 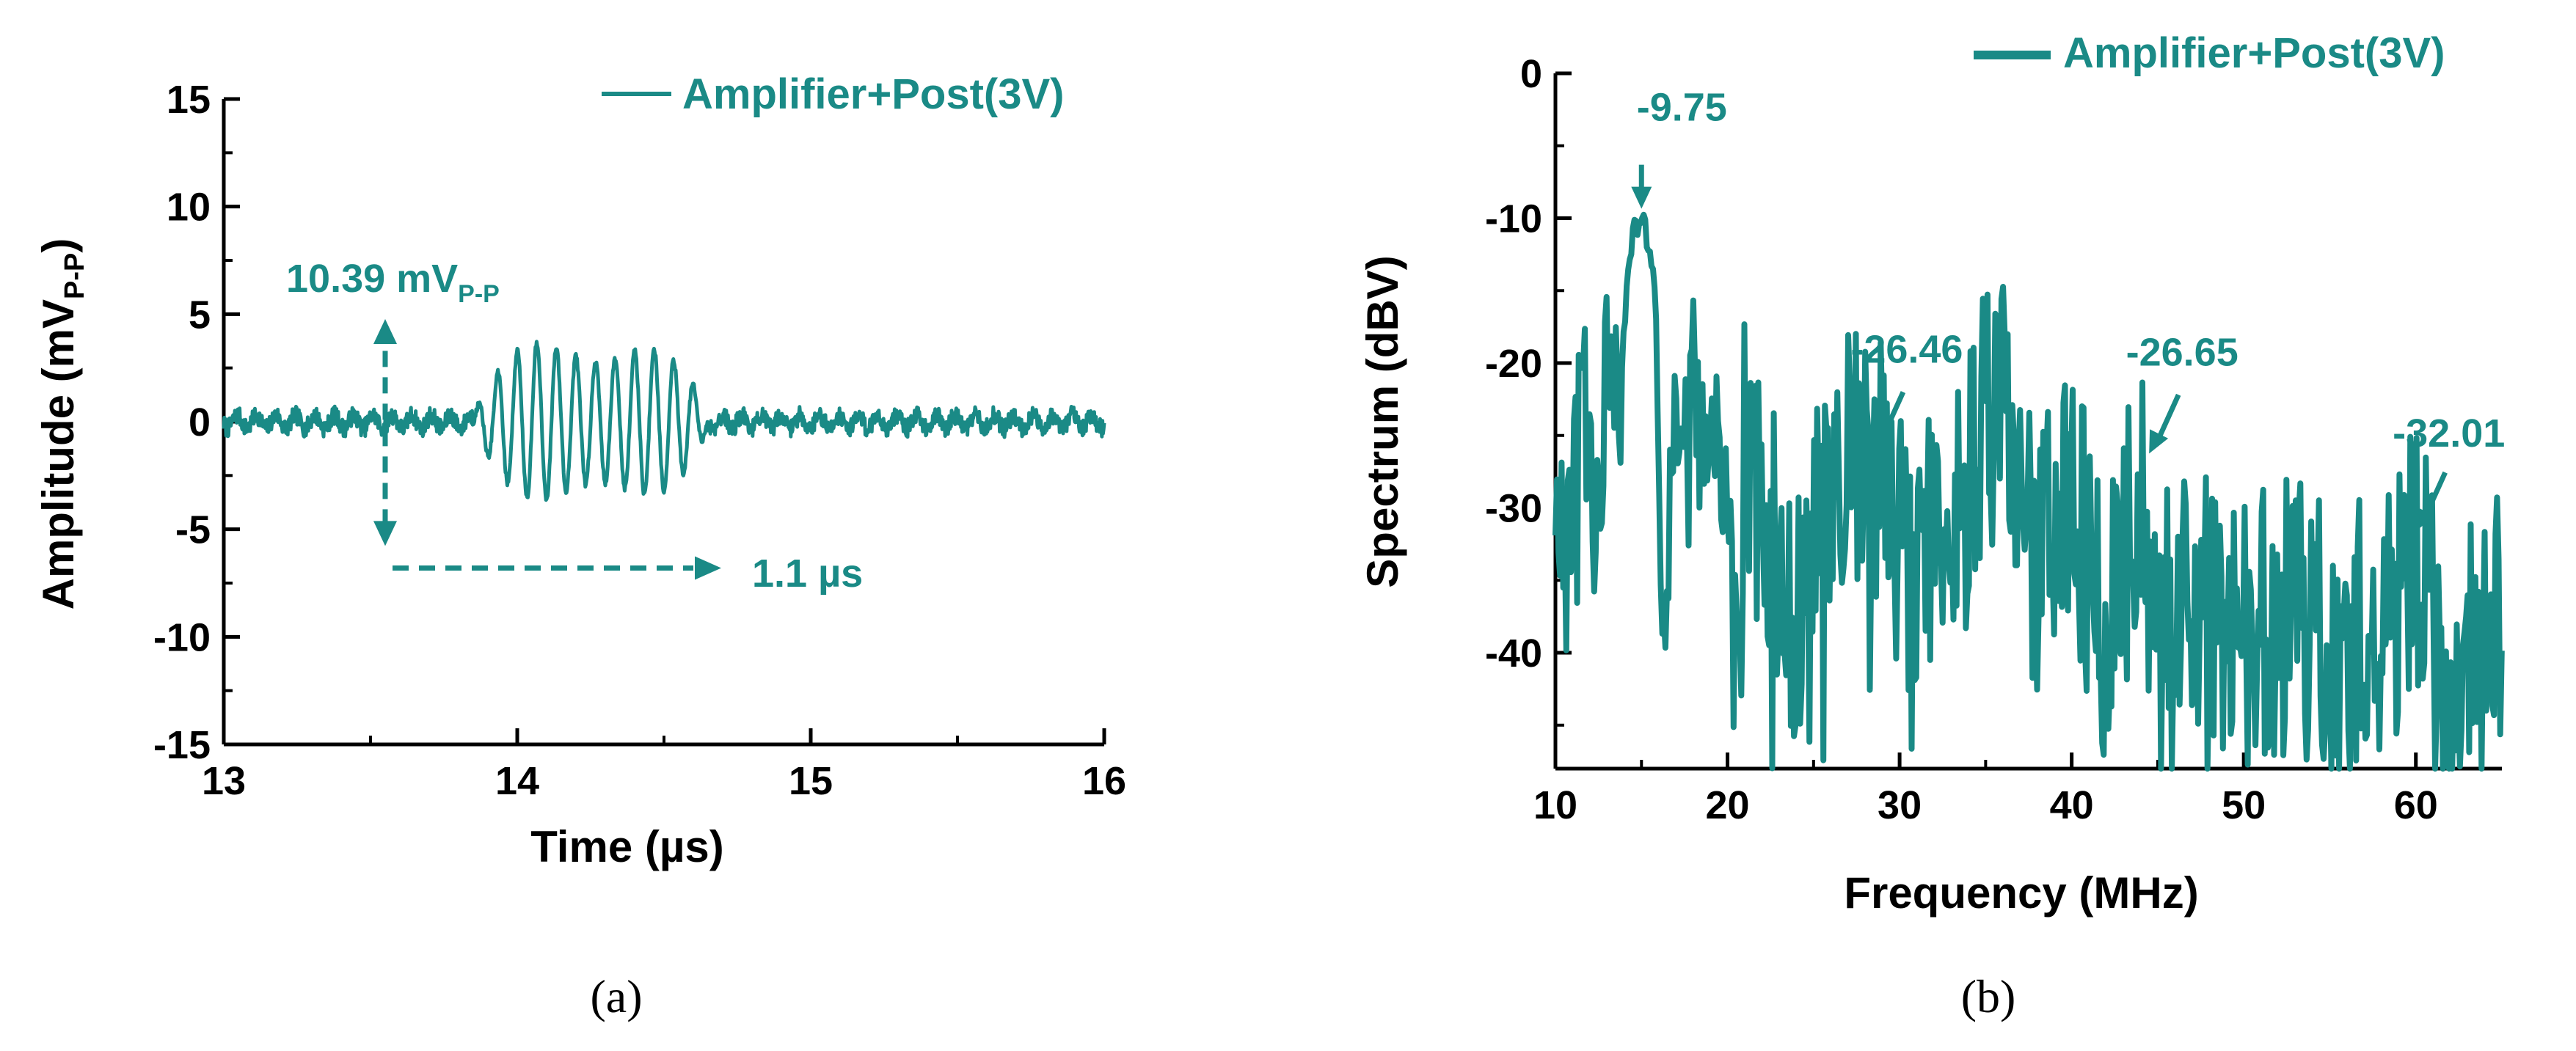 I want to click on time-waveform-line, so click(x=664, y=421).